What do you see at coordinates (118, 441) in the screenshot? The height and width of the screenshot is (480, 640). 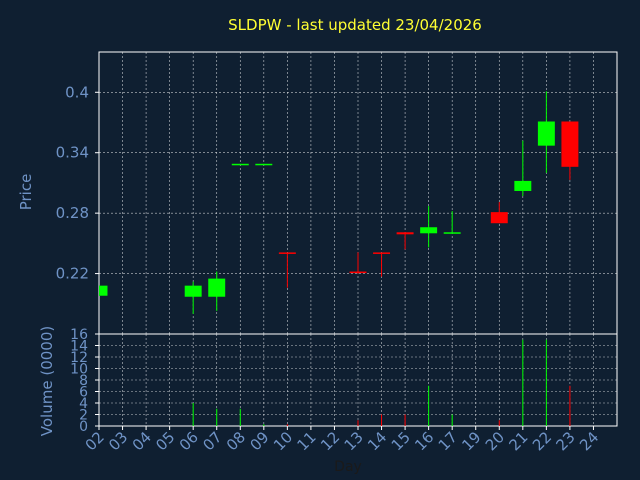 I see `x-tick-label: 03` at bounding box center [118, 441].